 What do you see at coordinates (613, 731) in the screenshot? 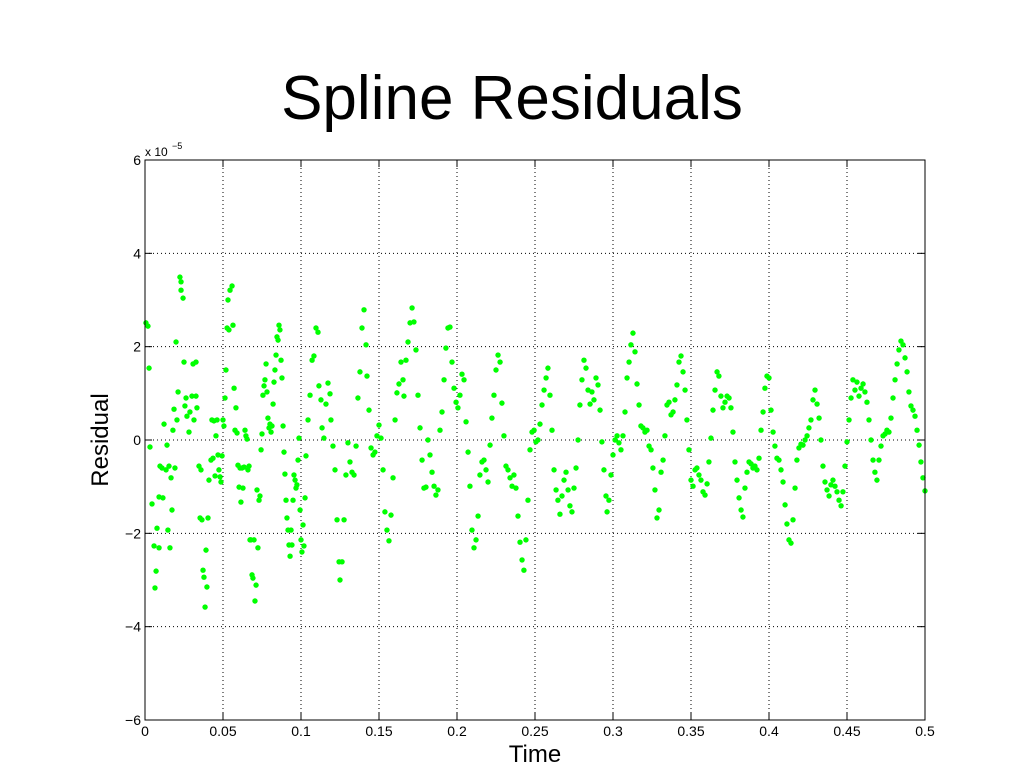
I see `x-tick-label: 0.3` at bounding box center [613, 731].